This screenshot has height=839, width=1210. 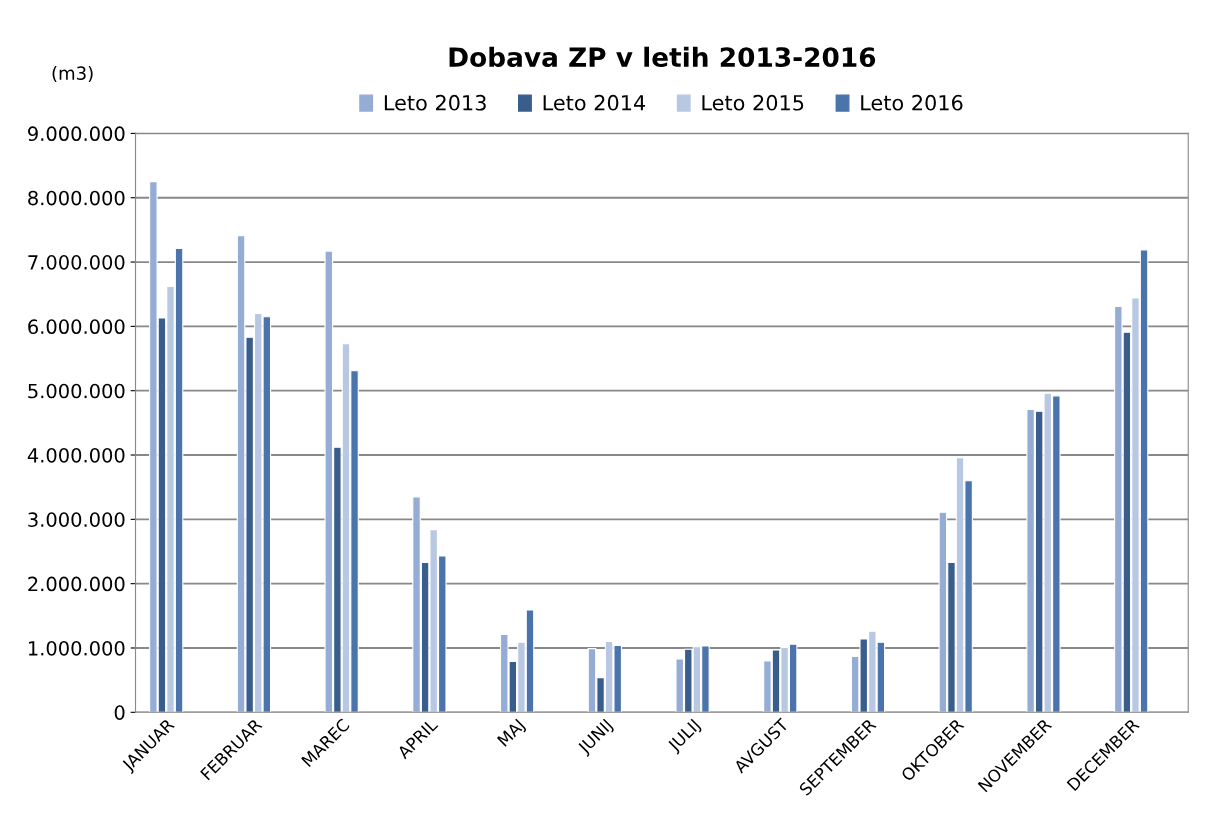 What do you see at coordinates (76, 262) in the screenshot?
I see `y-tick-label: 7.000.000` at bounding box center [76, 262].